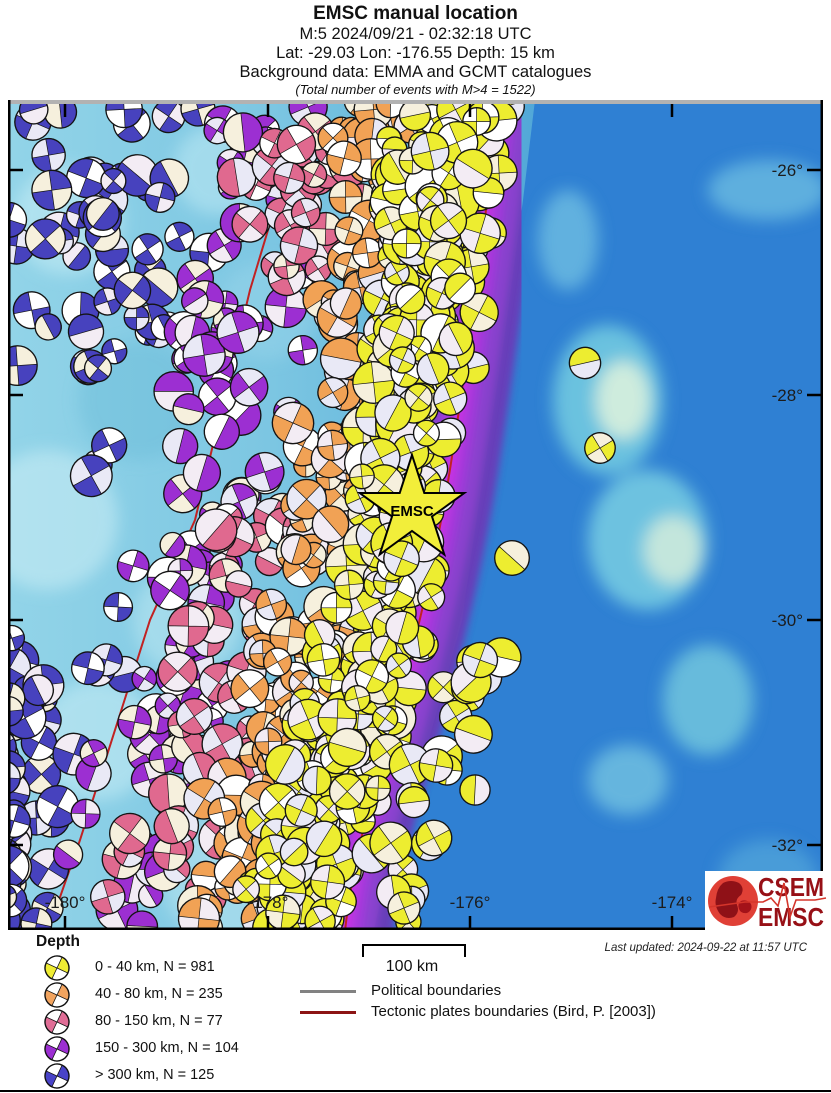 The height and width of the screenshot is (1093, 831). Describe the element at coordinates (767, 901) in the screenshot. I see `seismogram-trace` at that location.